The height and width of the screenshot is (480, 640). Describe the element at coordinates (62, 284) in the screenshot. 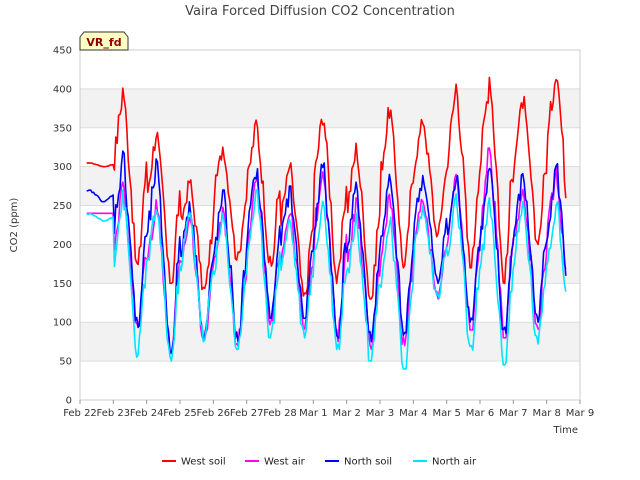

I see `y-tick-label: 150` at that location.